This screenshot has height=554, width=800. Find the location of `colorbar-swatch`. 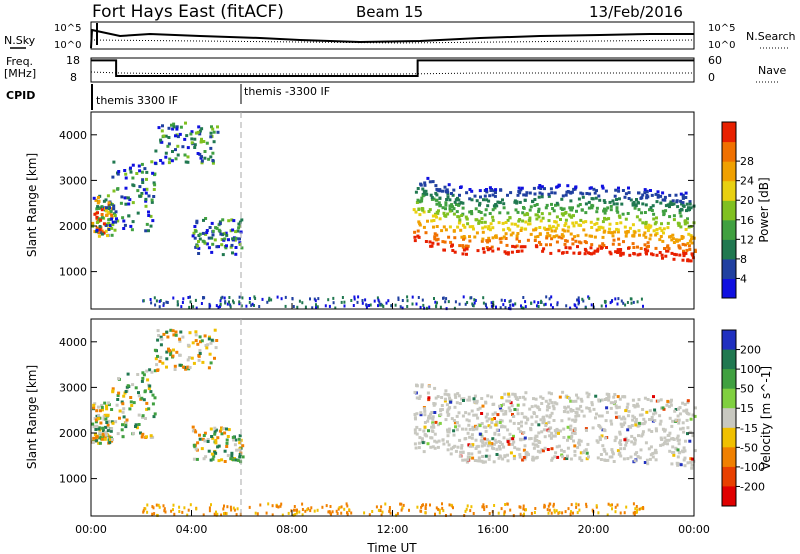

colorbar-swatch is located at coordinates (729, 210).